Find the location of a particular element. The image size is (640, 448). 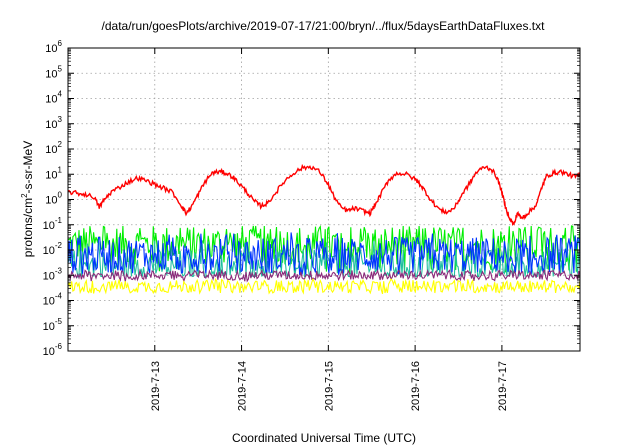

x-tick-label: 2019-7-14 is located at coordinates (243, 386).